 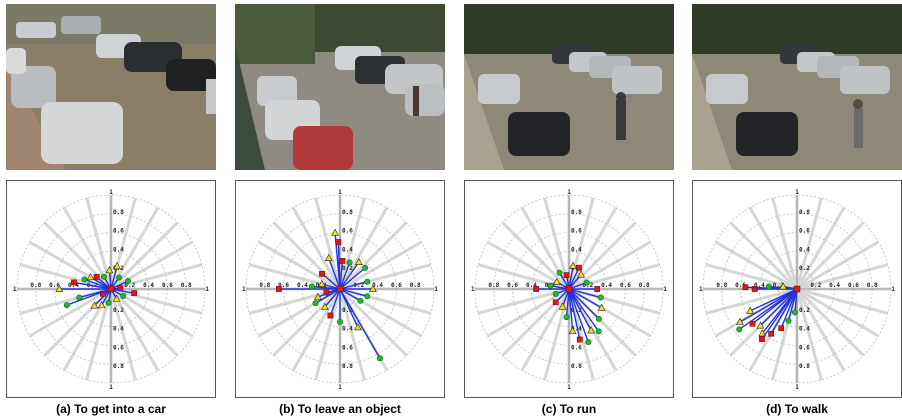 I want to click on parking-lot-photo-b, so click(x=340, y=87).